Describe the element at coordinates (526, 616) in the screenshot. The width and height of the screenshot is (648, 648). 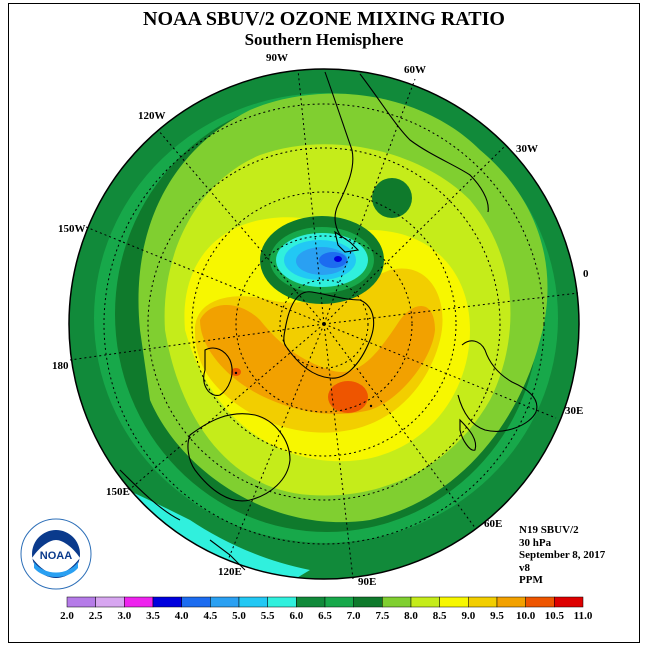
I see `legend-label: 10.0` at that location.